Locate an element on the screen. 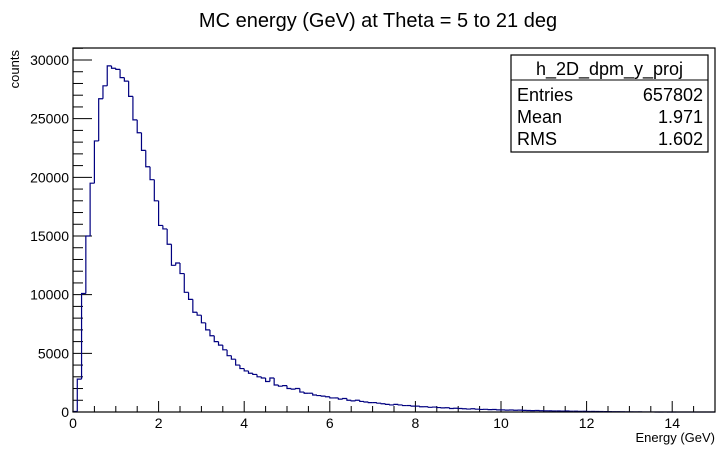 The height and width of the screenshot is (450, 723). x-tick-label: 14 is located at coordinates (672, 423).